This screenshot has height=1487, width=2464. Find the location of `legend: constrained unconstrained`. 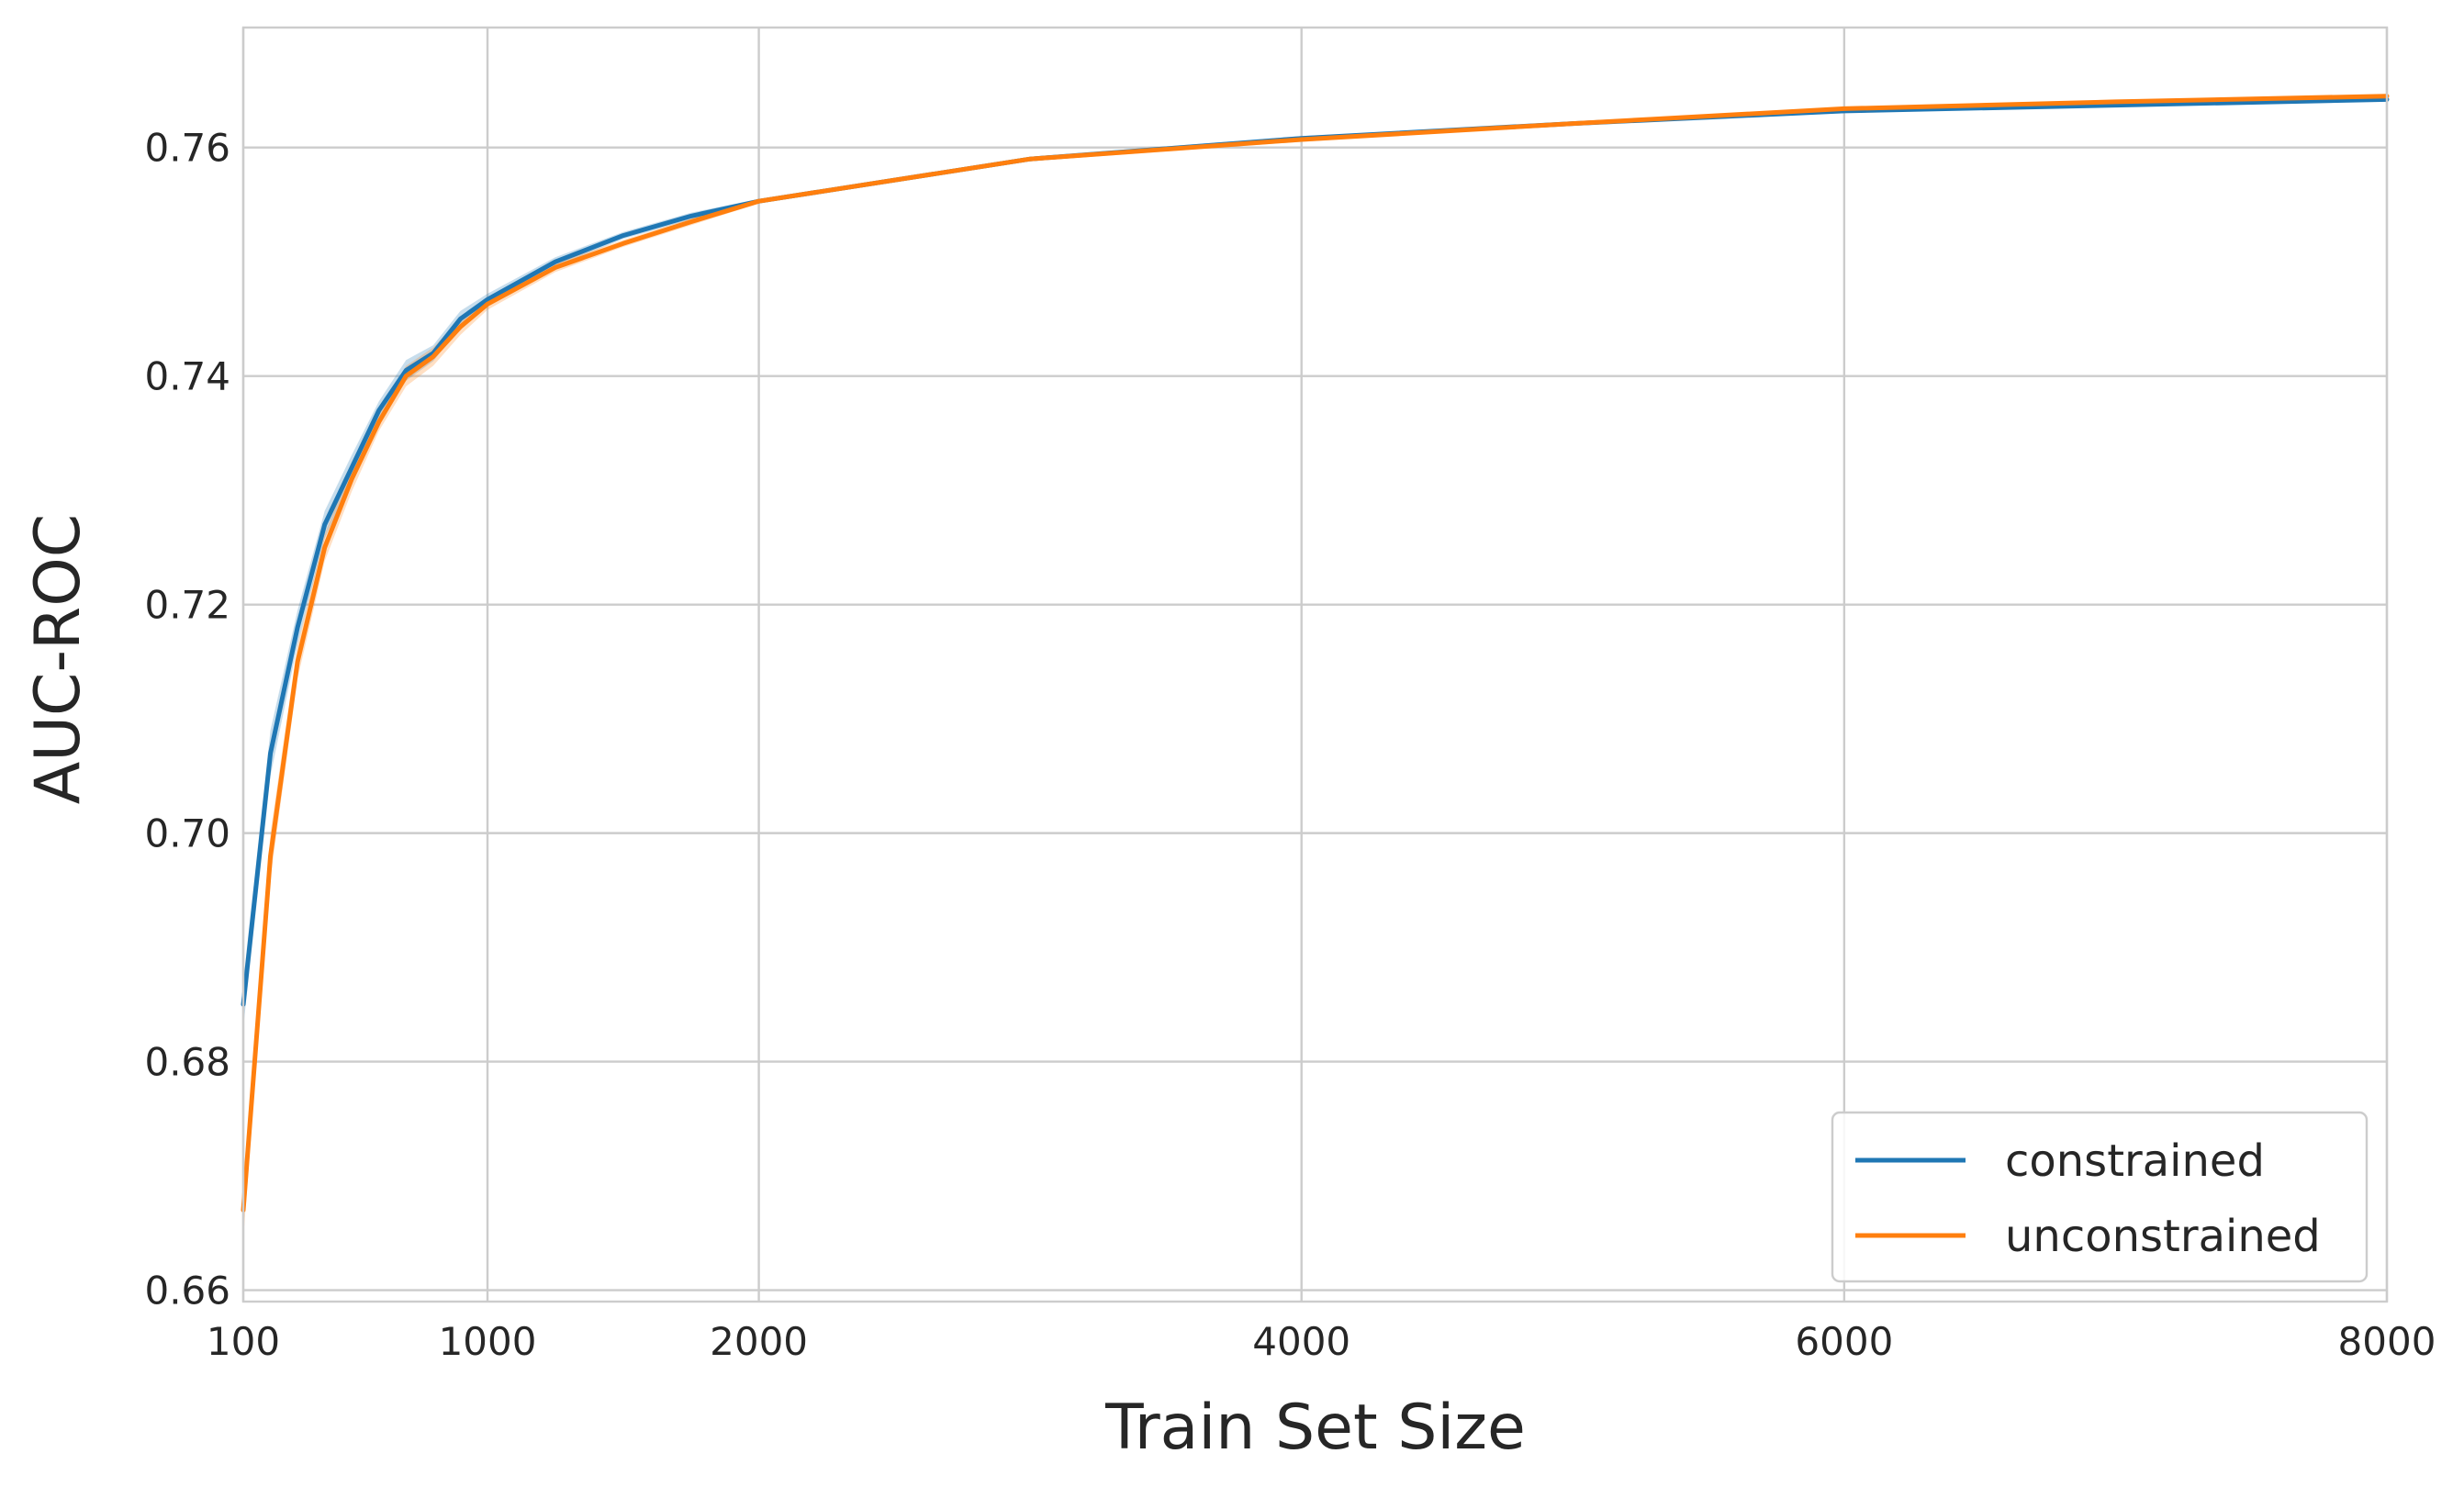

legend: constrained unconstrained is located at coordinates (2100, 1197).